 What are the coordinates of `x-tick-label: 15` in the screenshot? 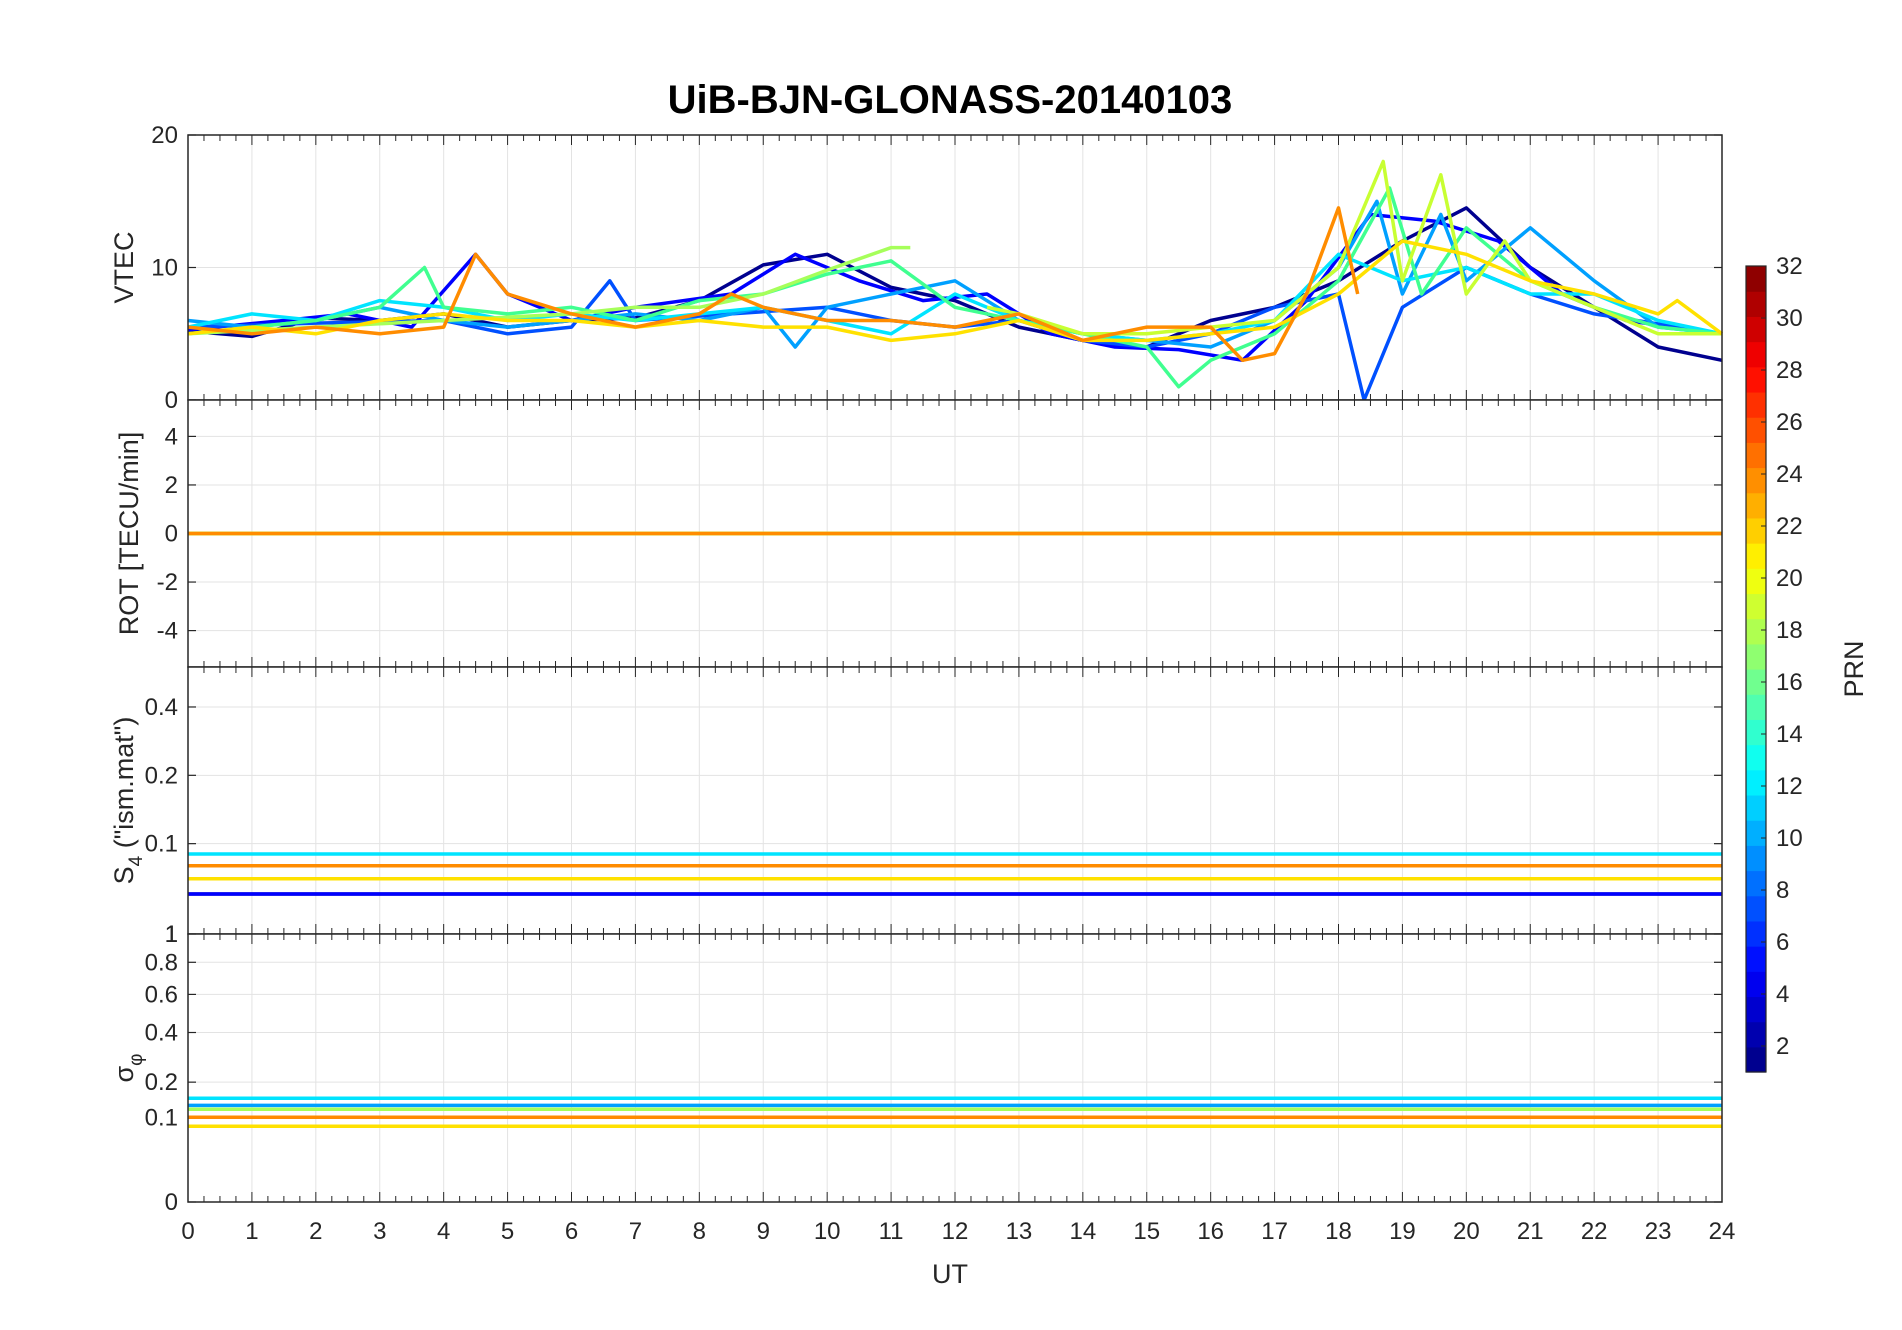 It's located at (1146, 1231).